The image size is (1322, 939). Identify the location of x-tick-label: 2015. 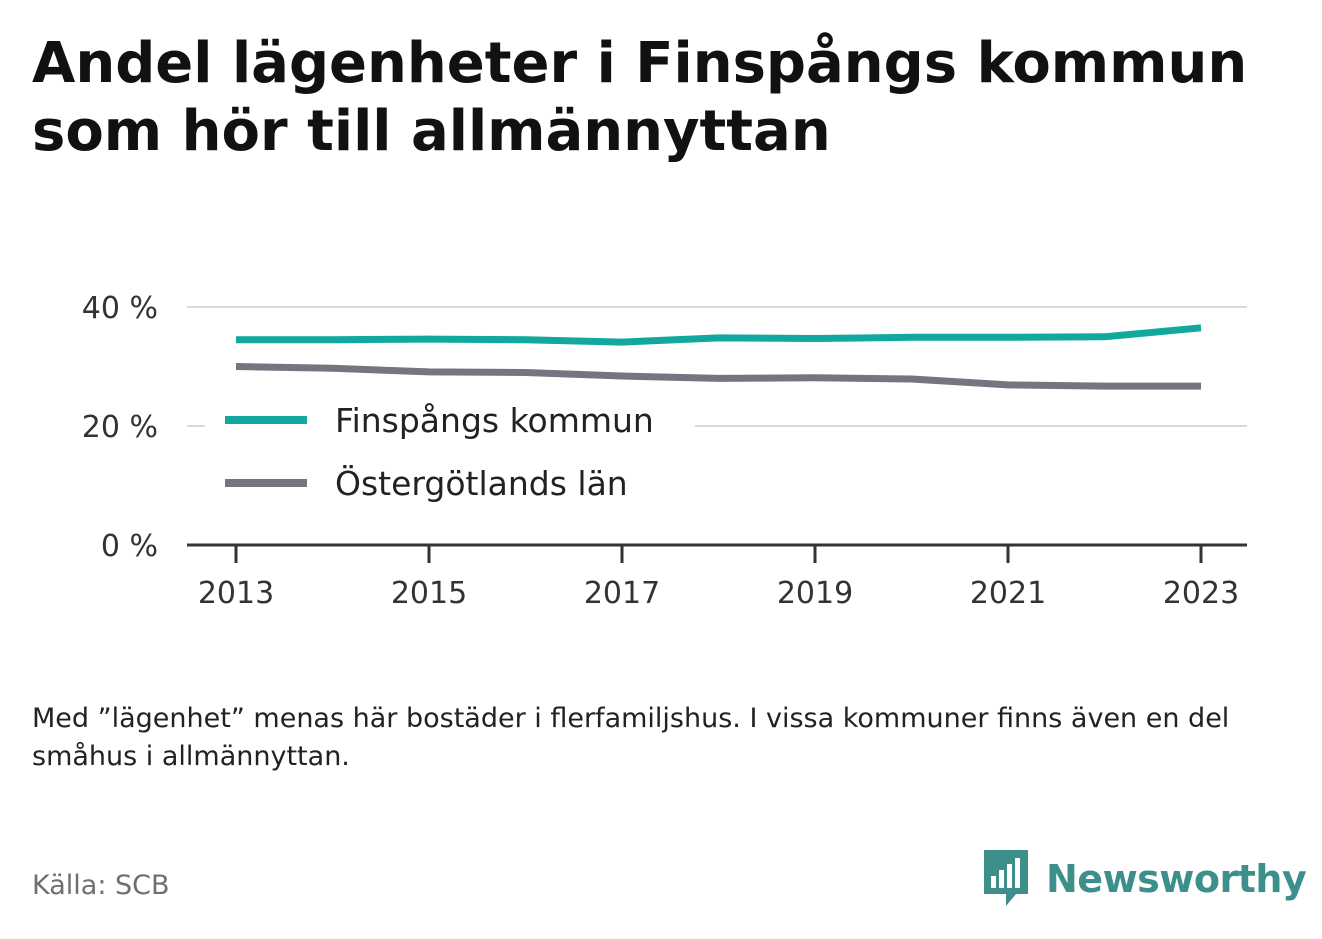
(429, 593).